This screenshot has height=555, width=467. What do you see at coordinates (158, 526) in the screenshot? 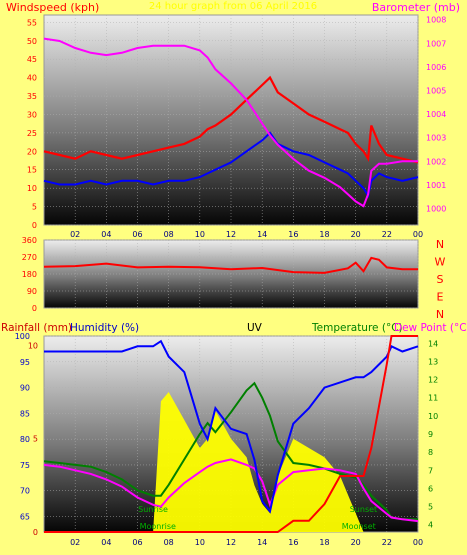
I see `astronomy-annotation: Moonrise` at bounding box center [158, 526].